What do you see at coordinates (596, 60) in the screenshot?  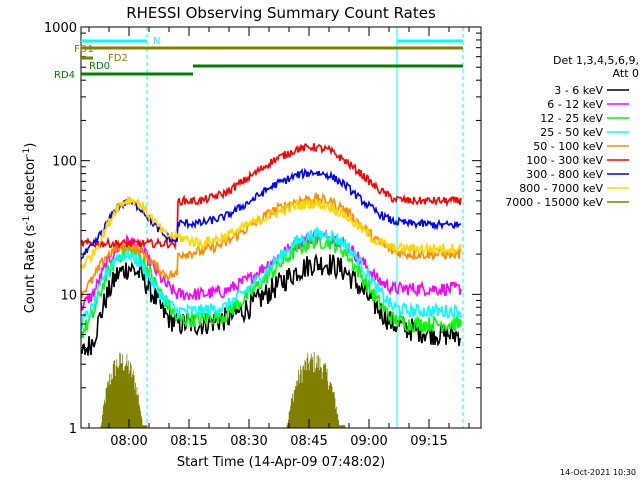 I see `legend-header-line-0: Det 1,3,4,5,6,9,` at bounding box center [596, 60].